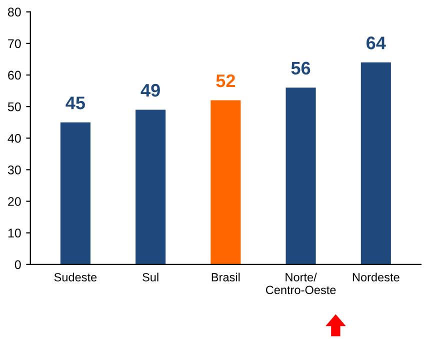 This screenshot has height=339, width=434. What do you see at coordinates (225, 81) in the screenshot?
I see `data-label: 52` at bounding box center [225, 81].